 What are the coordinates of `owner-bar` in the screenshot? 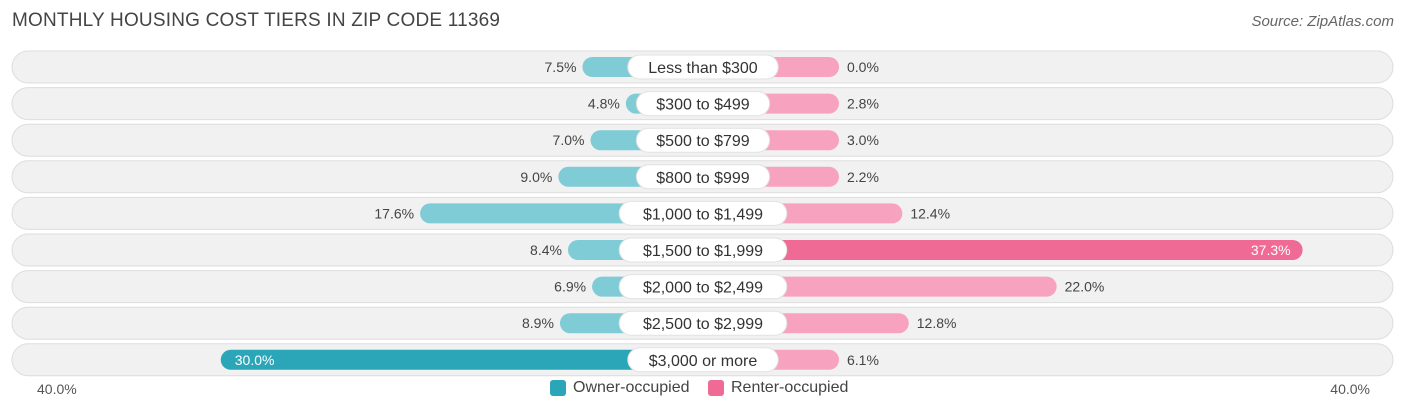 It's located at (461, 359).